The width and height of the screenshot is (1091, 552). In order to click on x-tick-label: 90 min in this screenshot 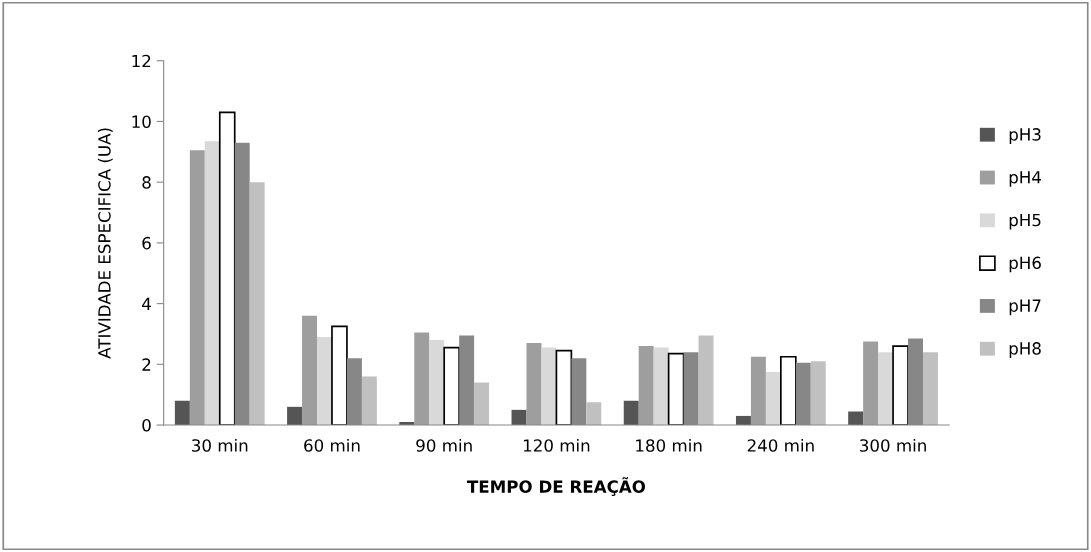, I will do `click(444, 445)`.